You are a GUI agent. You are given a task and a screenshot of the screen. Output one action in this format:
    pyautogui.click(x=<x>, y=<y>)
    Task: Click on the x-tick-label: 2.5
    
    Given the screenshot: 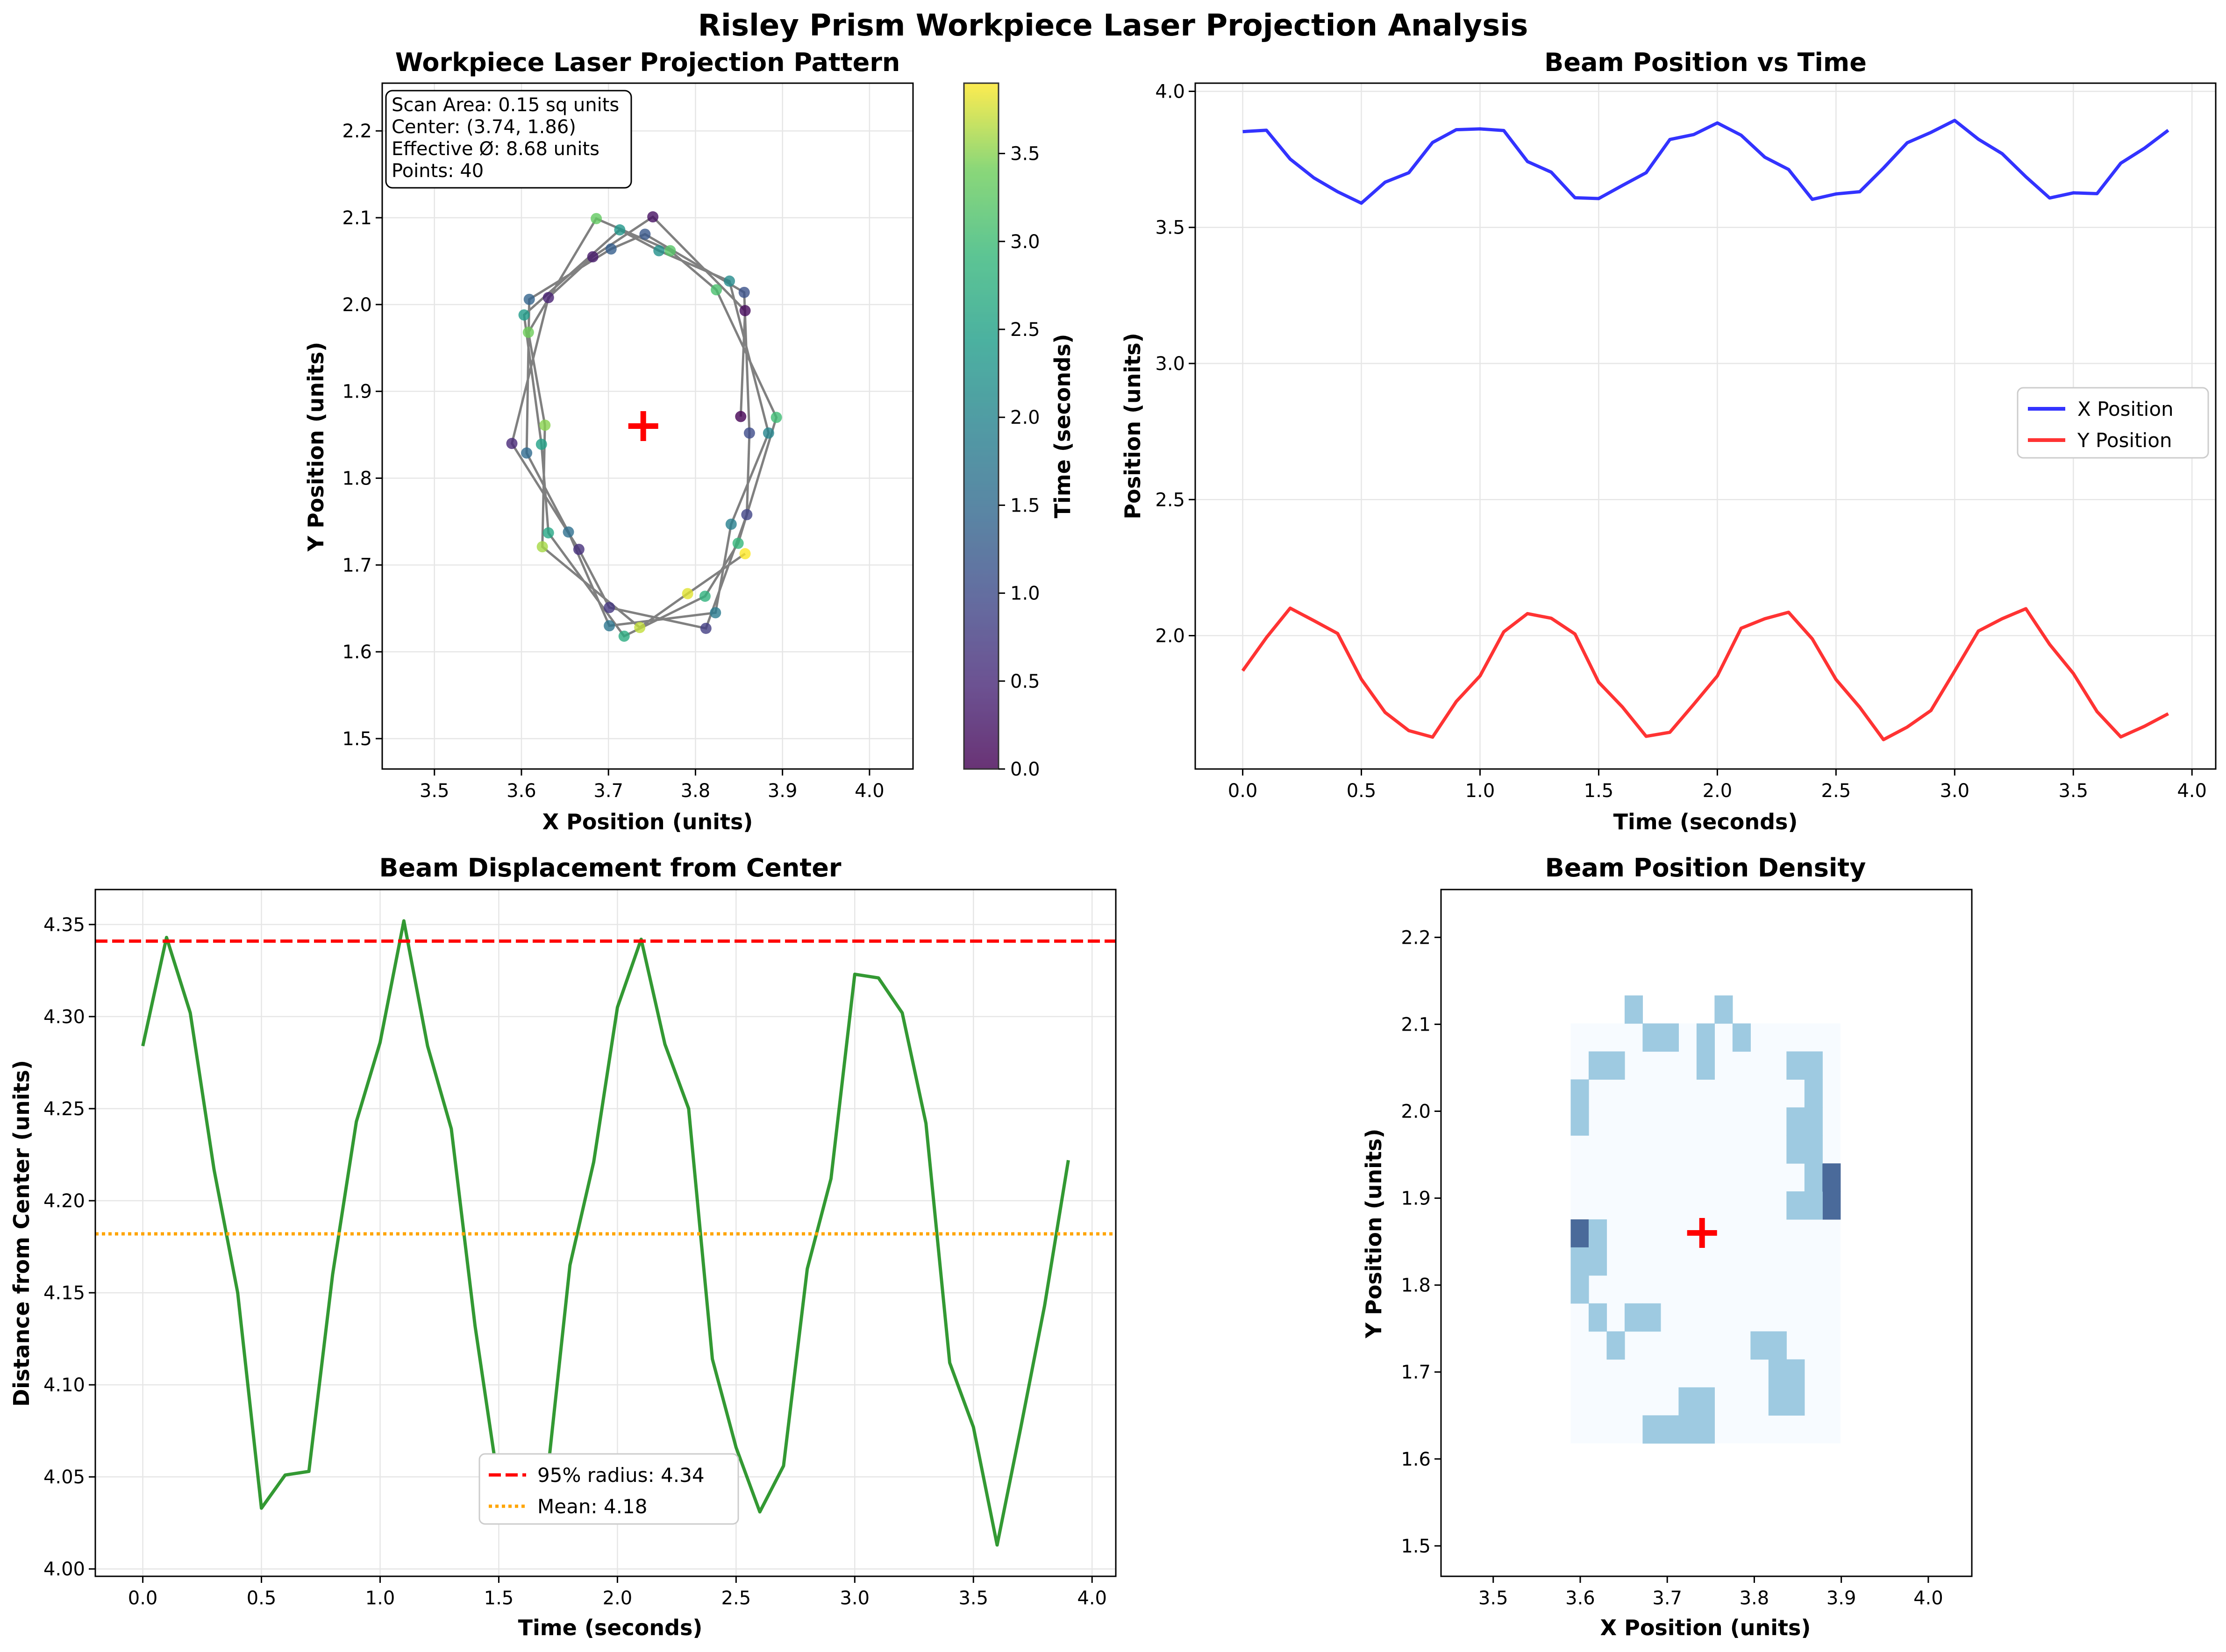 What is the action you would take?
    pyautogui.click(x=1836, y=791)
    